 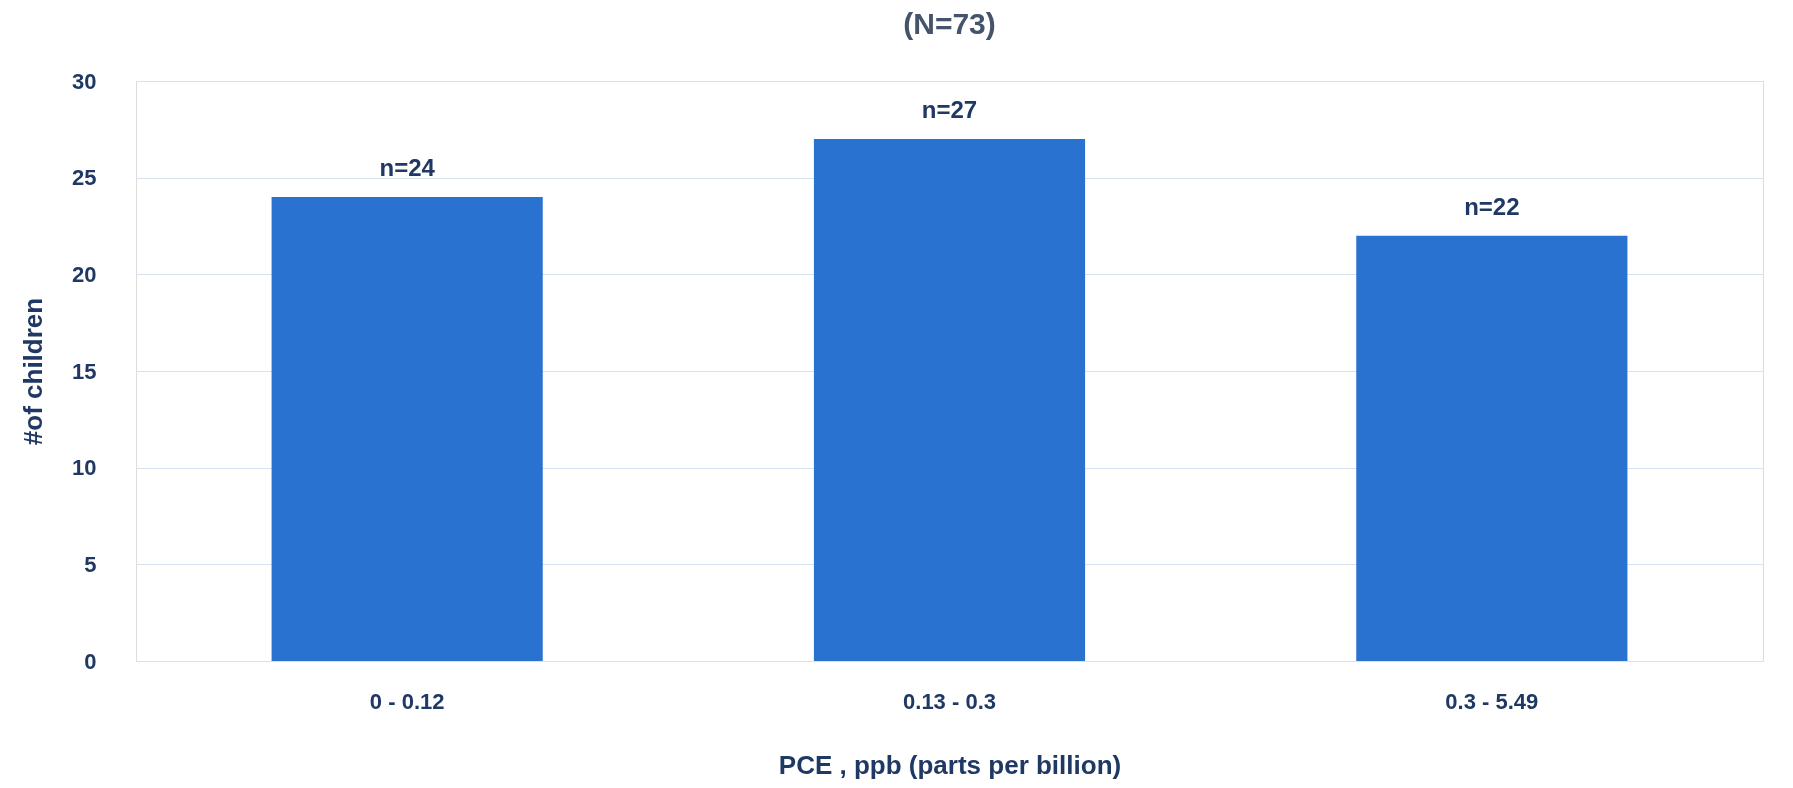 What do you see at coordinates (84, 371) in the screenshot?
I see `y-tick-label: 15` at bounding box center [84, 371].